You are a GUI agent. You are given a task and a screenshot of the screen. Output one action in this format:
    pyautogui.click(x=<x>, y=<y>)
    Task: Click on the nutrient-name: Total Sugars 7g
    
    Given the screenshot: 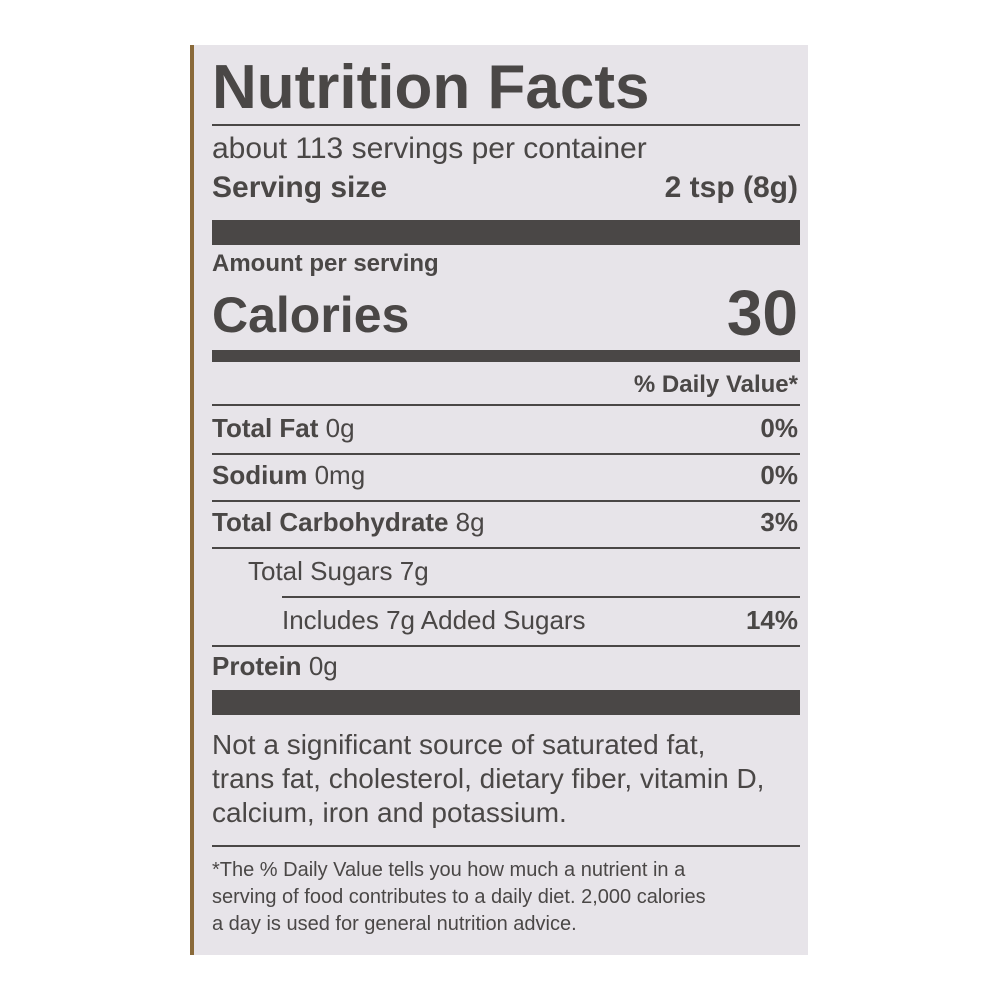 What is the action you would take?
    pyautogui.click(x=338, y=571)
    